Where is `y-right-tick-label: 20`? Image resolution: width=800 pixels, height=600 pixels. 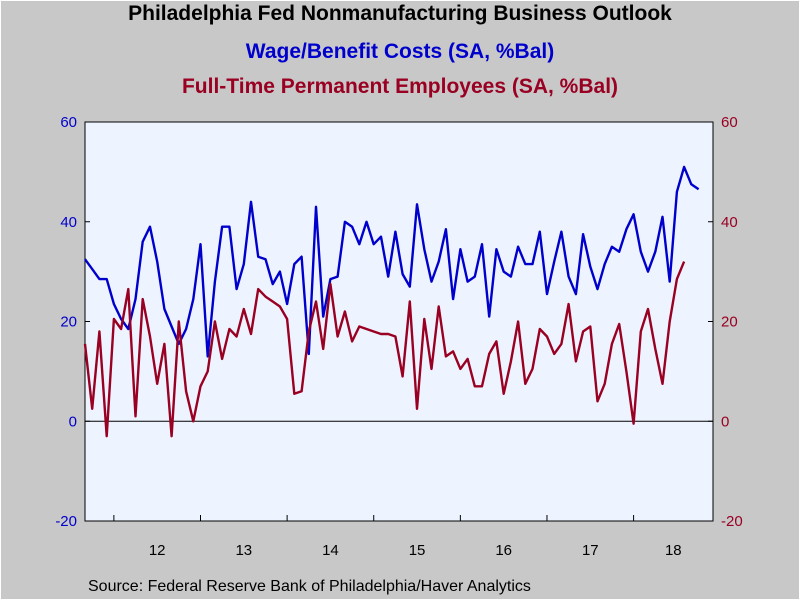
y-right-tick-label: 20 is located at coordinates (729, 322).